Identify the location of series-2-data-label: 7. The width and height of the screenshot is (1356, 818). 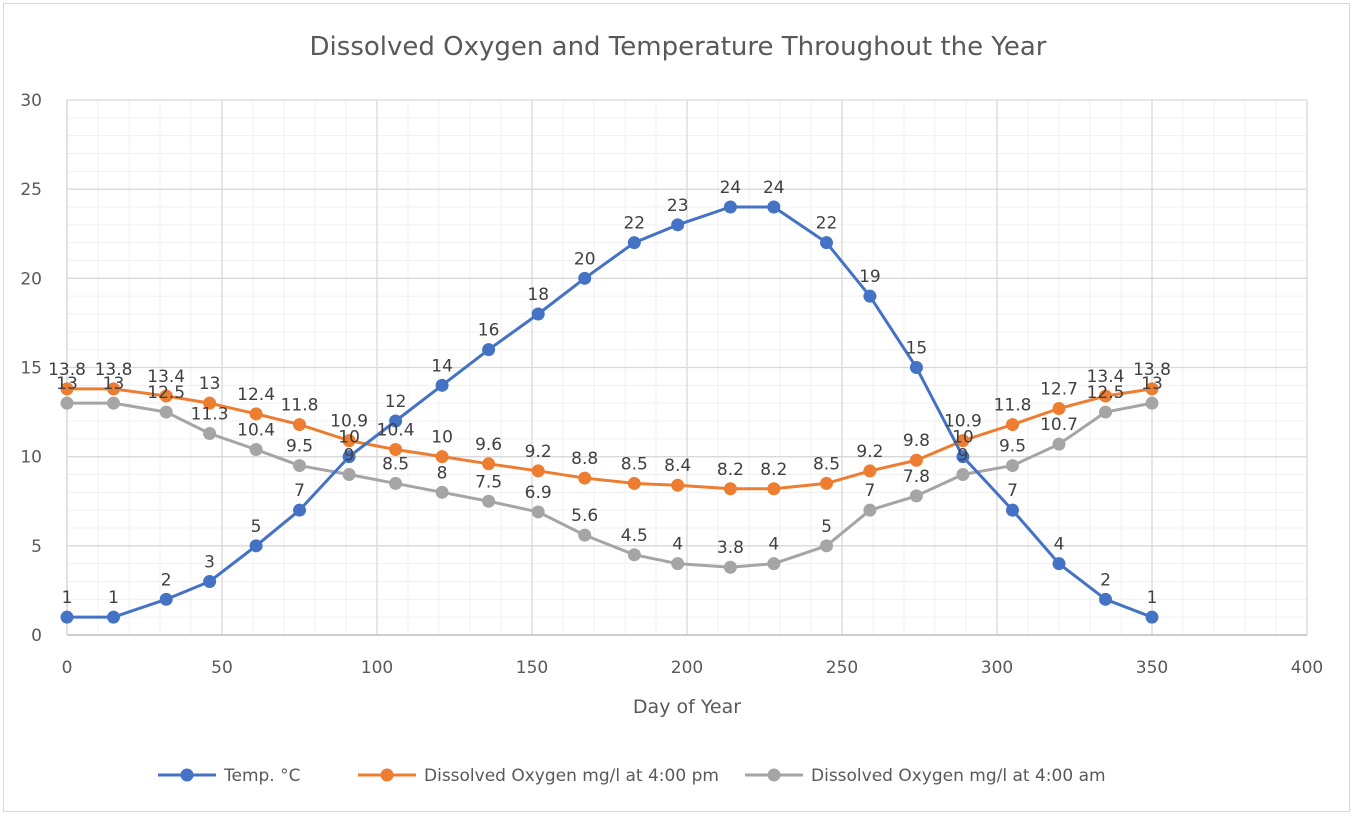
(869, 491).